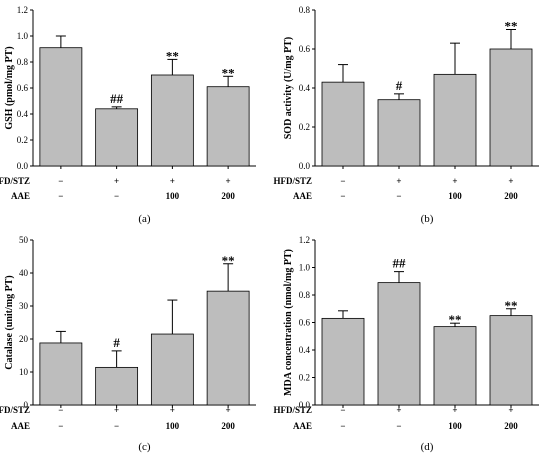 The width and height of the screenshot is (550, 461). What do you see at coordinates (26, 405) in the screenshot?
I see `y-tick-label: 0` at bounding box center [26, 405].